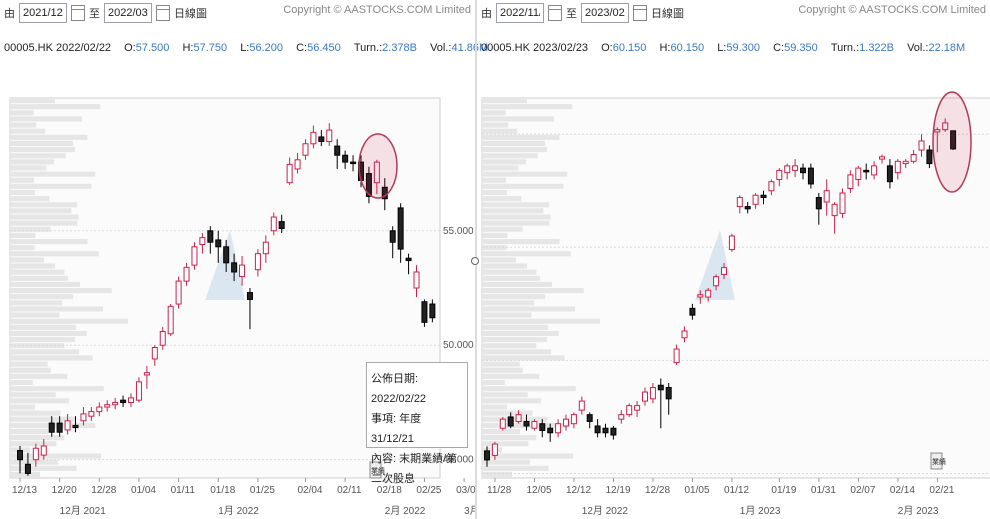 The height and width of the screenshot is (519, 990). I want to click on x-tick-label: 02/21, so click(941, 490).